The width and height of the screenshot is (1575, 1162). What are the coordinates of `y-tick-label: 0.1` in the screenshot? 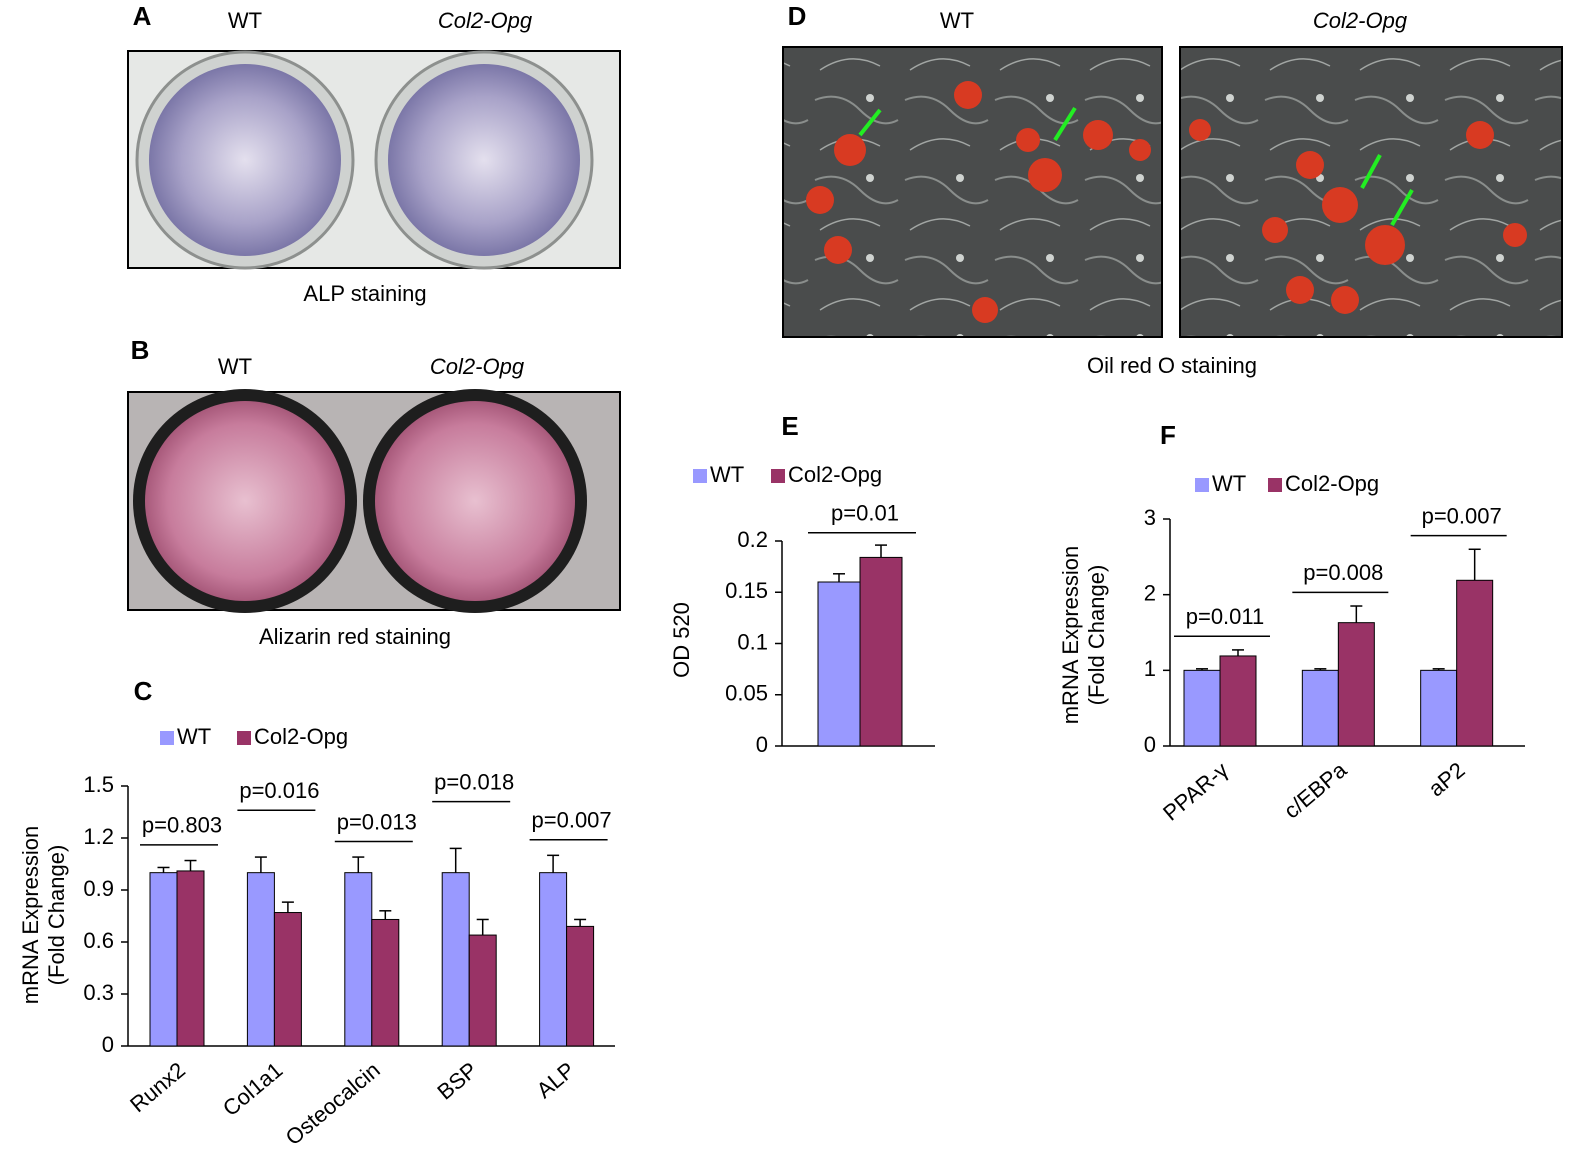 It's located at (752, 641).